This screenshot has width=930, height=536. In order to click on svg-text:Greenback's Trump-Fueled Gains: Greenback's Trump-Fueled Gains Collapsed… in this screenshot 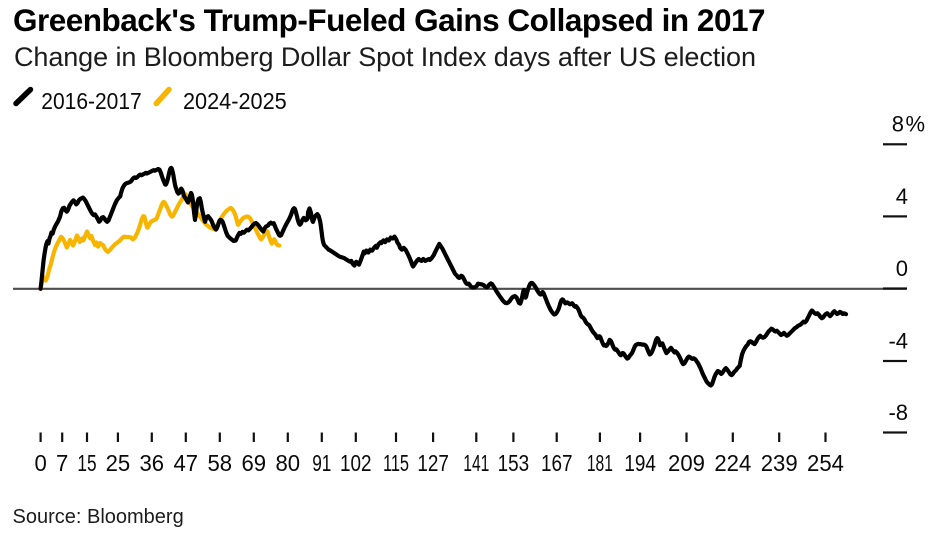, I will do `click(389, 20)`.